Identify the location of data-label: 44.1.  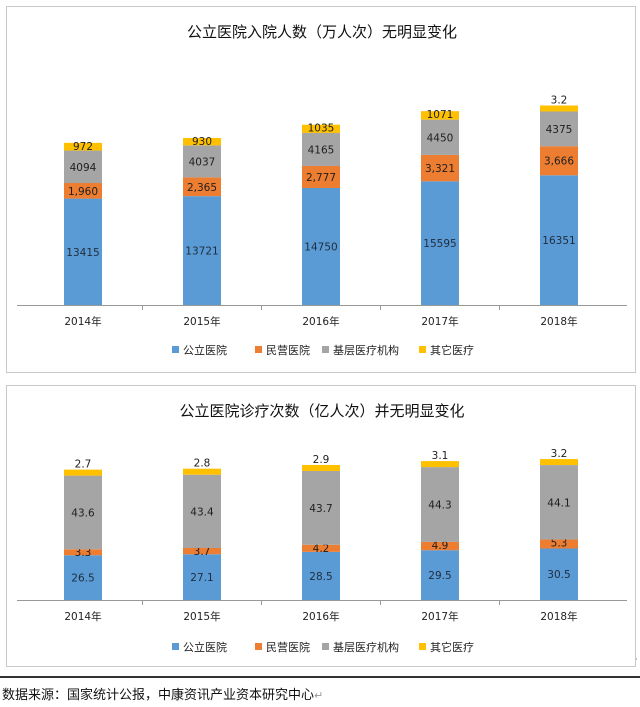
(558, 503).